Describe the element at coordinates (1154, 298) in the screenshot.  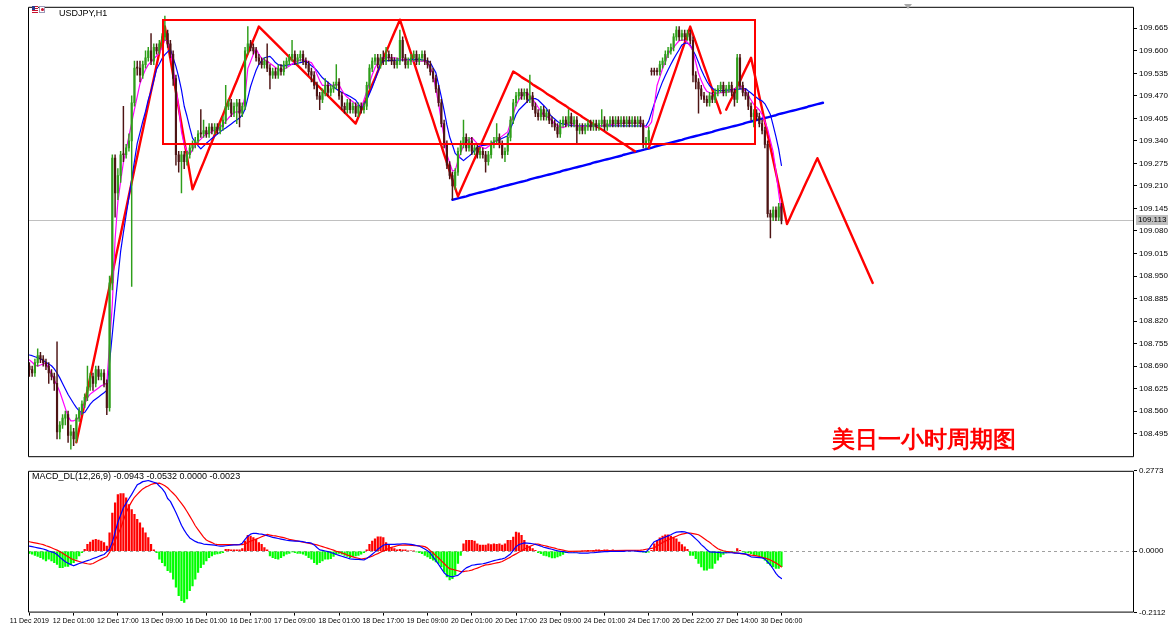
I see `y-tick-label: 108.885` at that location.